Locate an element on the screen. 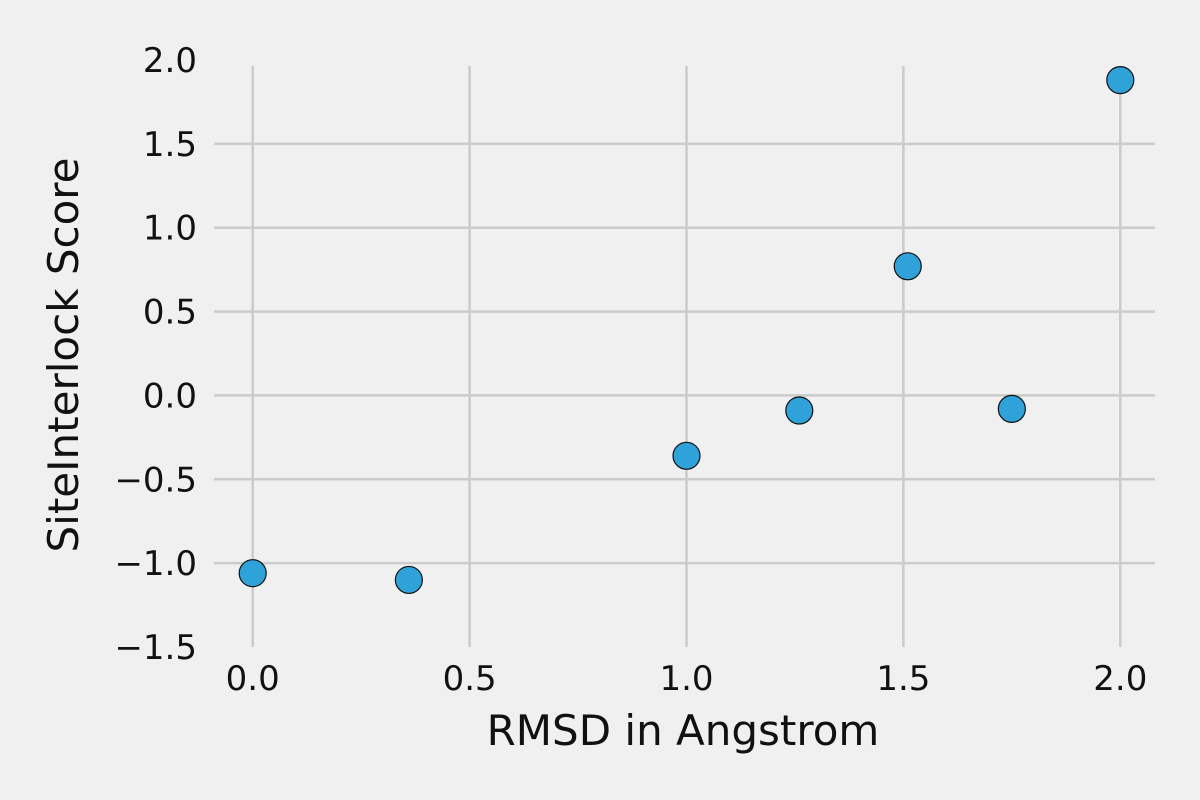  y-tick-label: 2.0 is located at coordinates (170, 61).